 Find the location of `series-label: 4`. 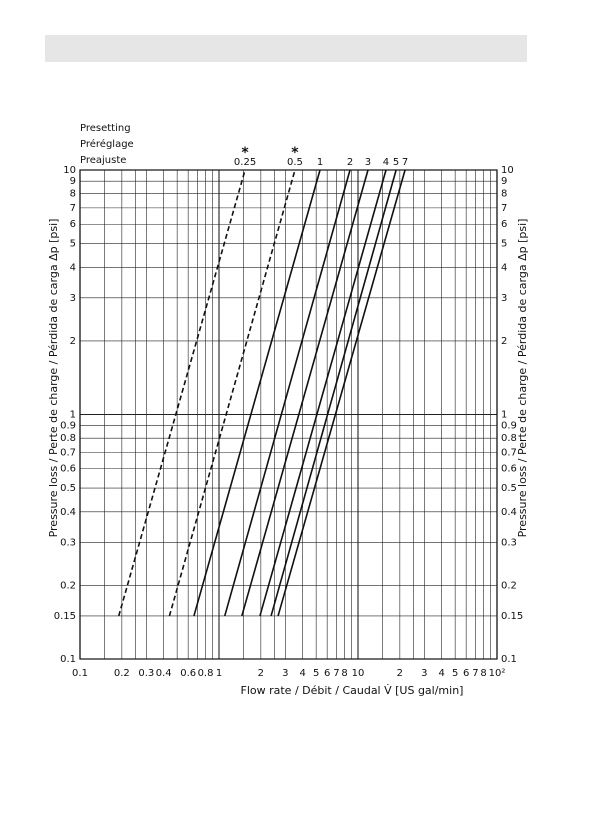

series-label: 4 is located at coordinates (386, 162).